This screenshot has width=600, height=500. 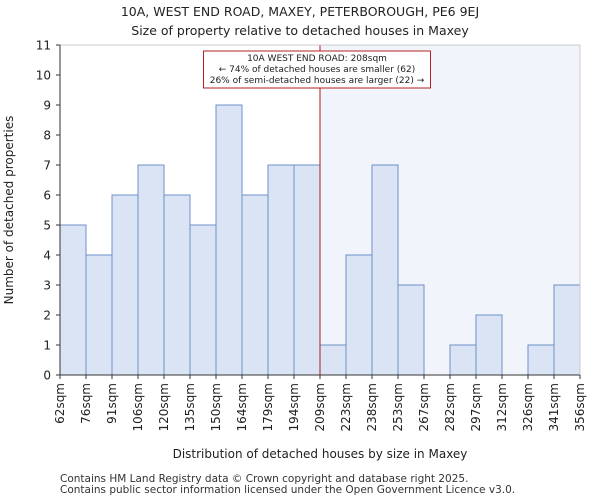 I want to click on bar-91sqm, so click(x=125, y=285).